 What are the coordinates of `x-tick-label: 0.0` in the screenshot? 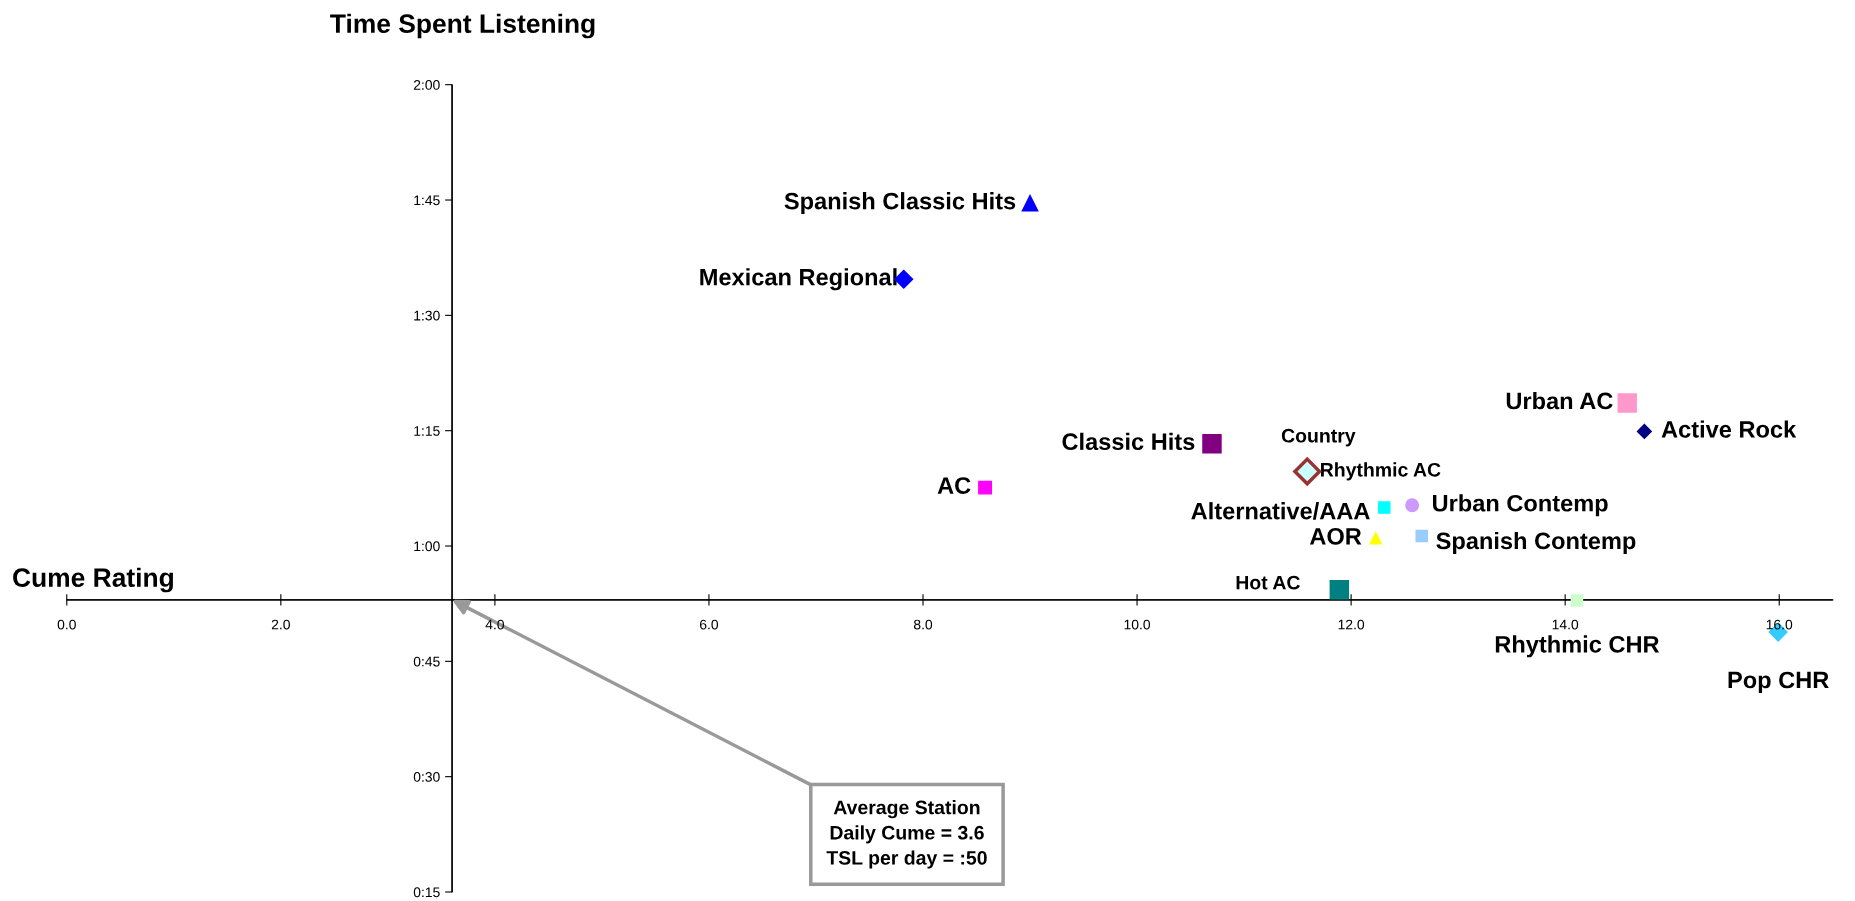 It's located at (66, 624).